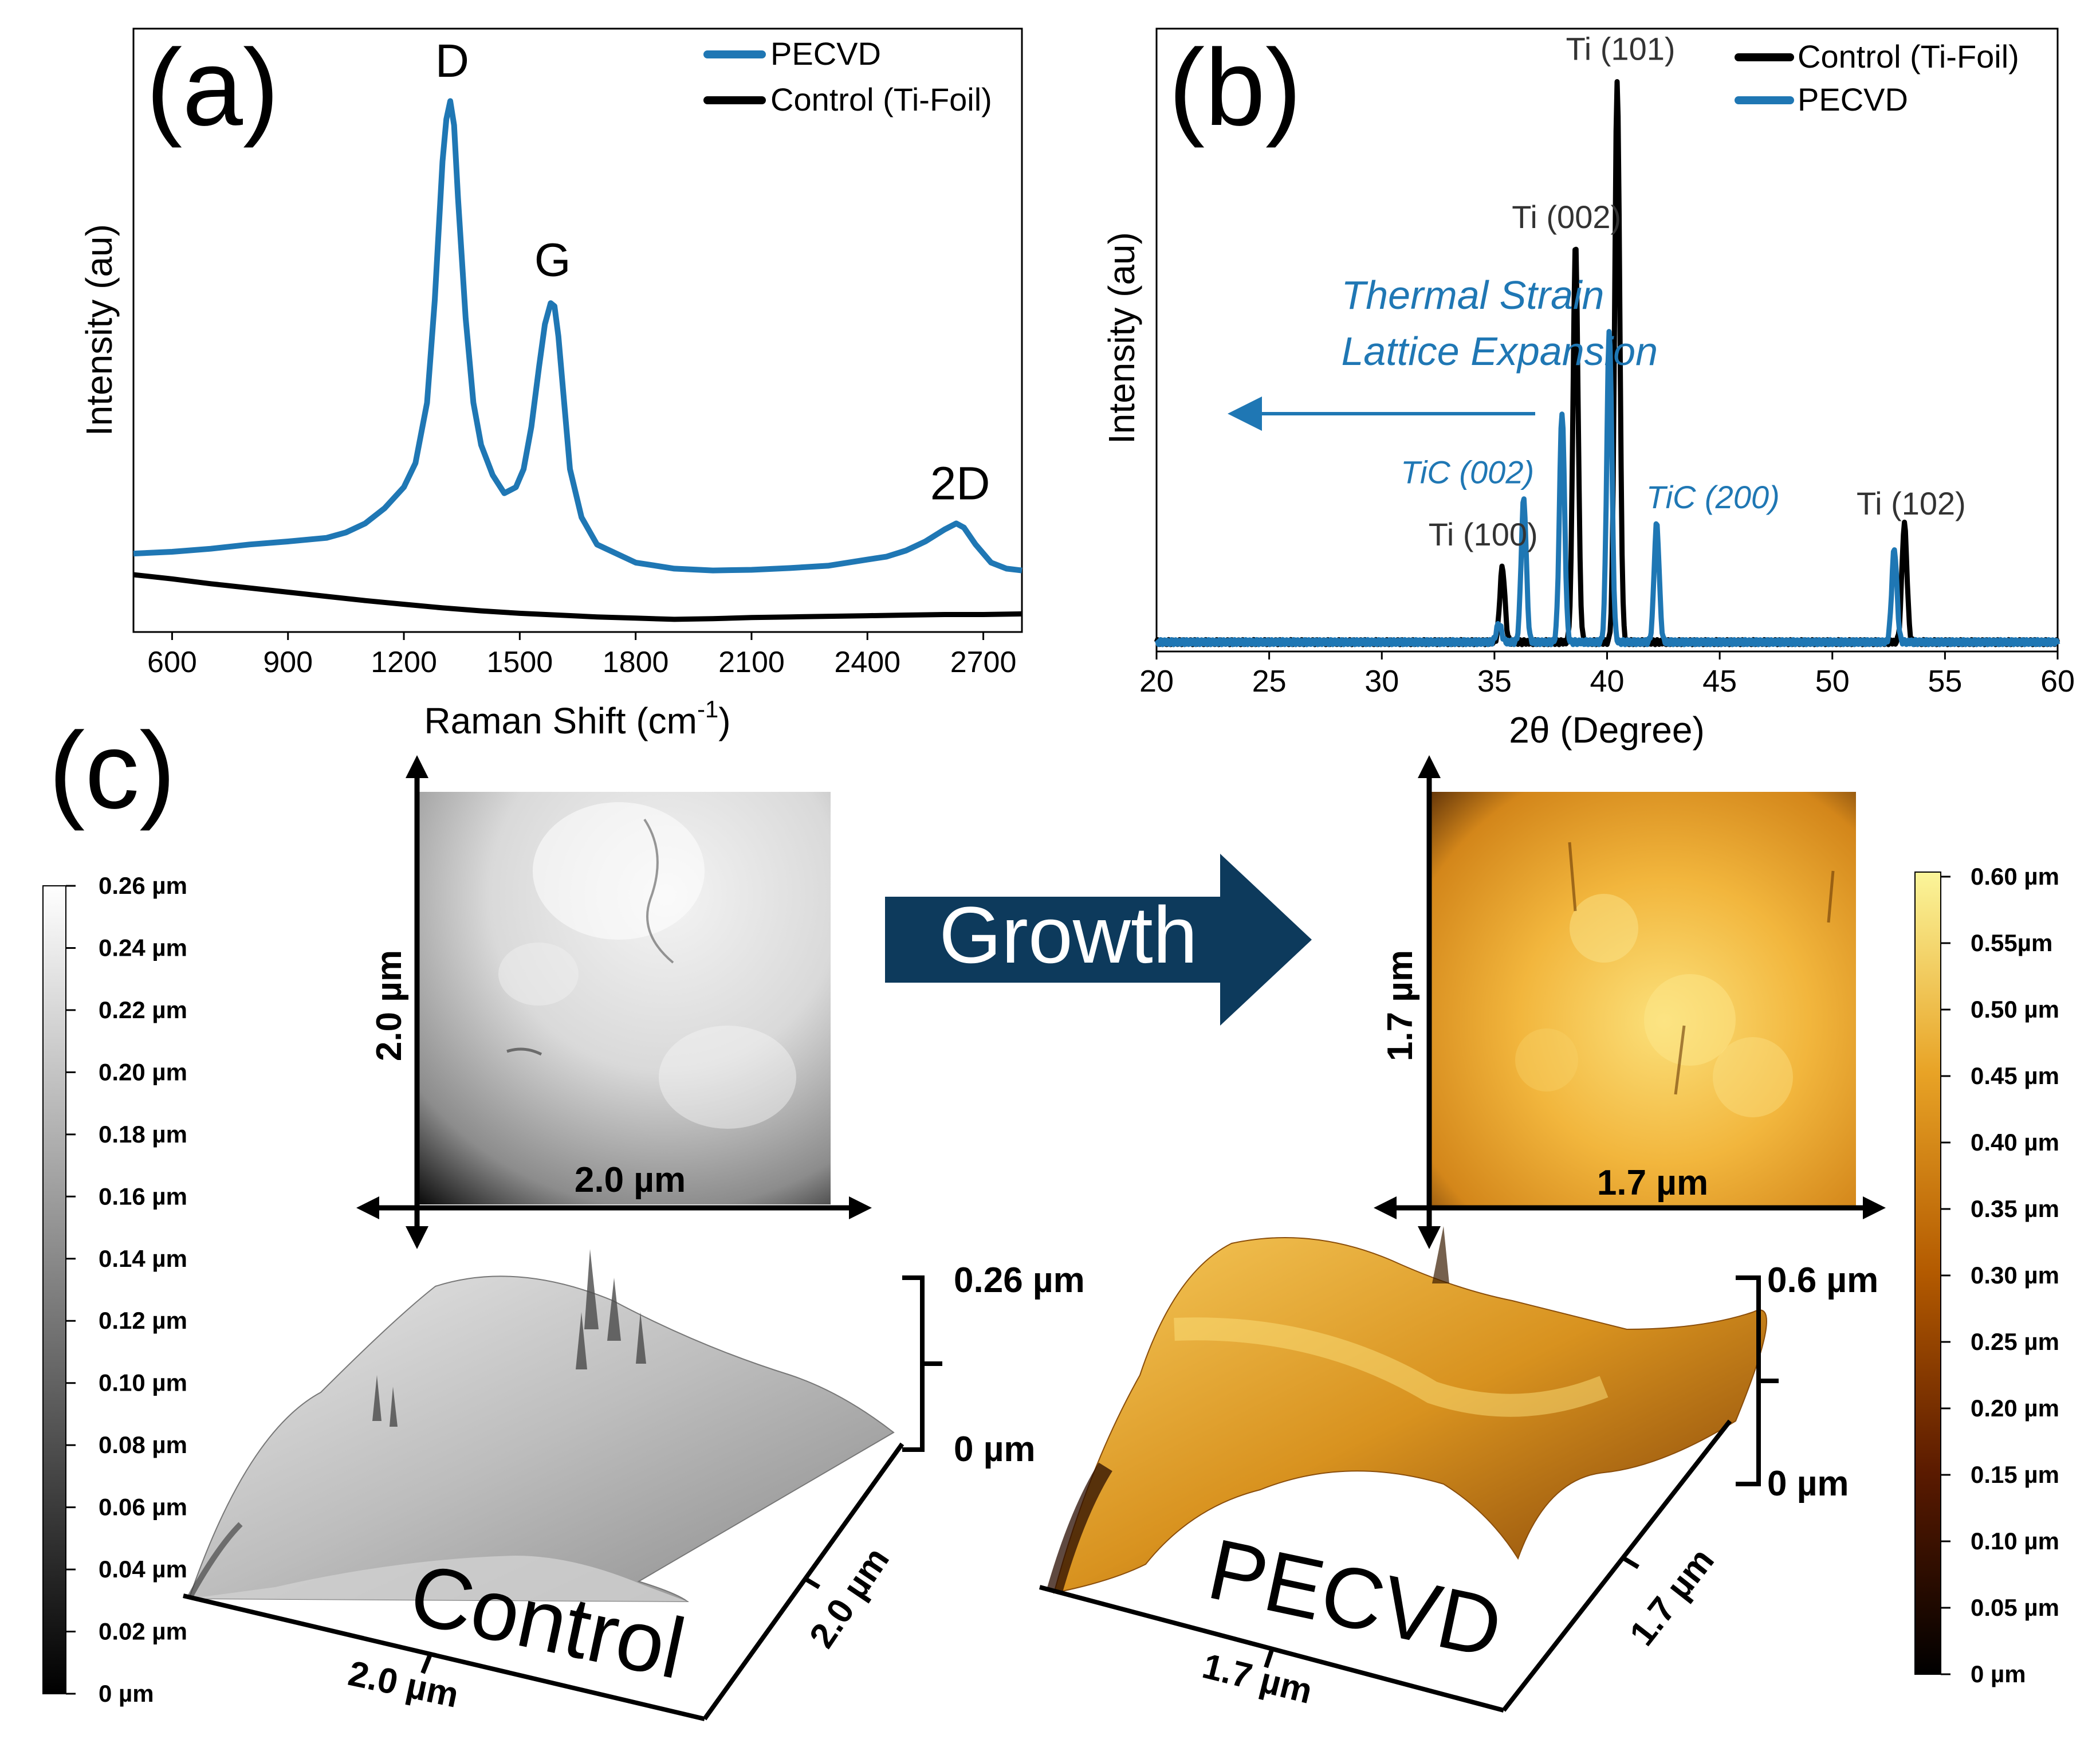  Describe the element at coordinates (452, 61) in the screenshot. I see `panel-a-peak-label: D` at that location.